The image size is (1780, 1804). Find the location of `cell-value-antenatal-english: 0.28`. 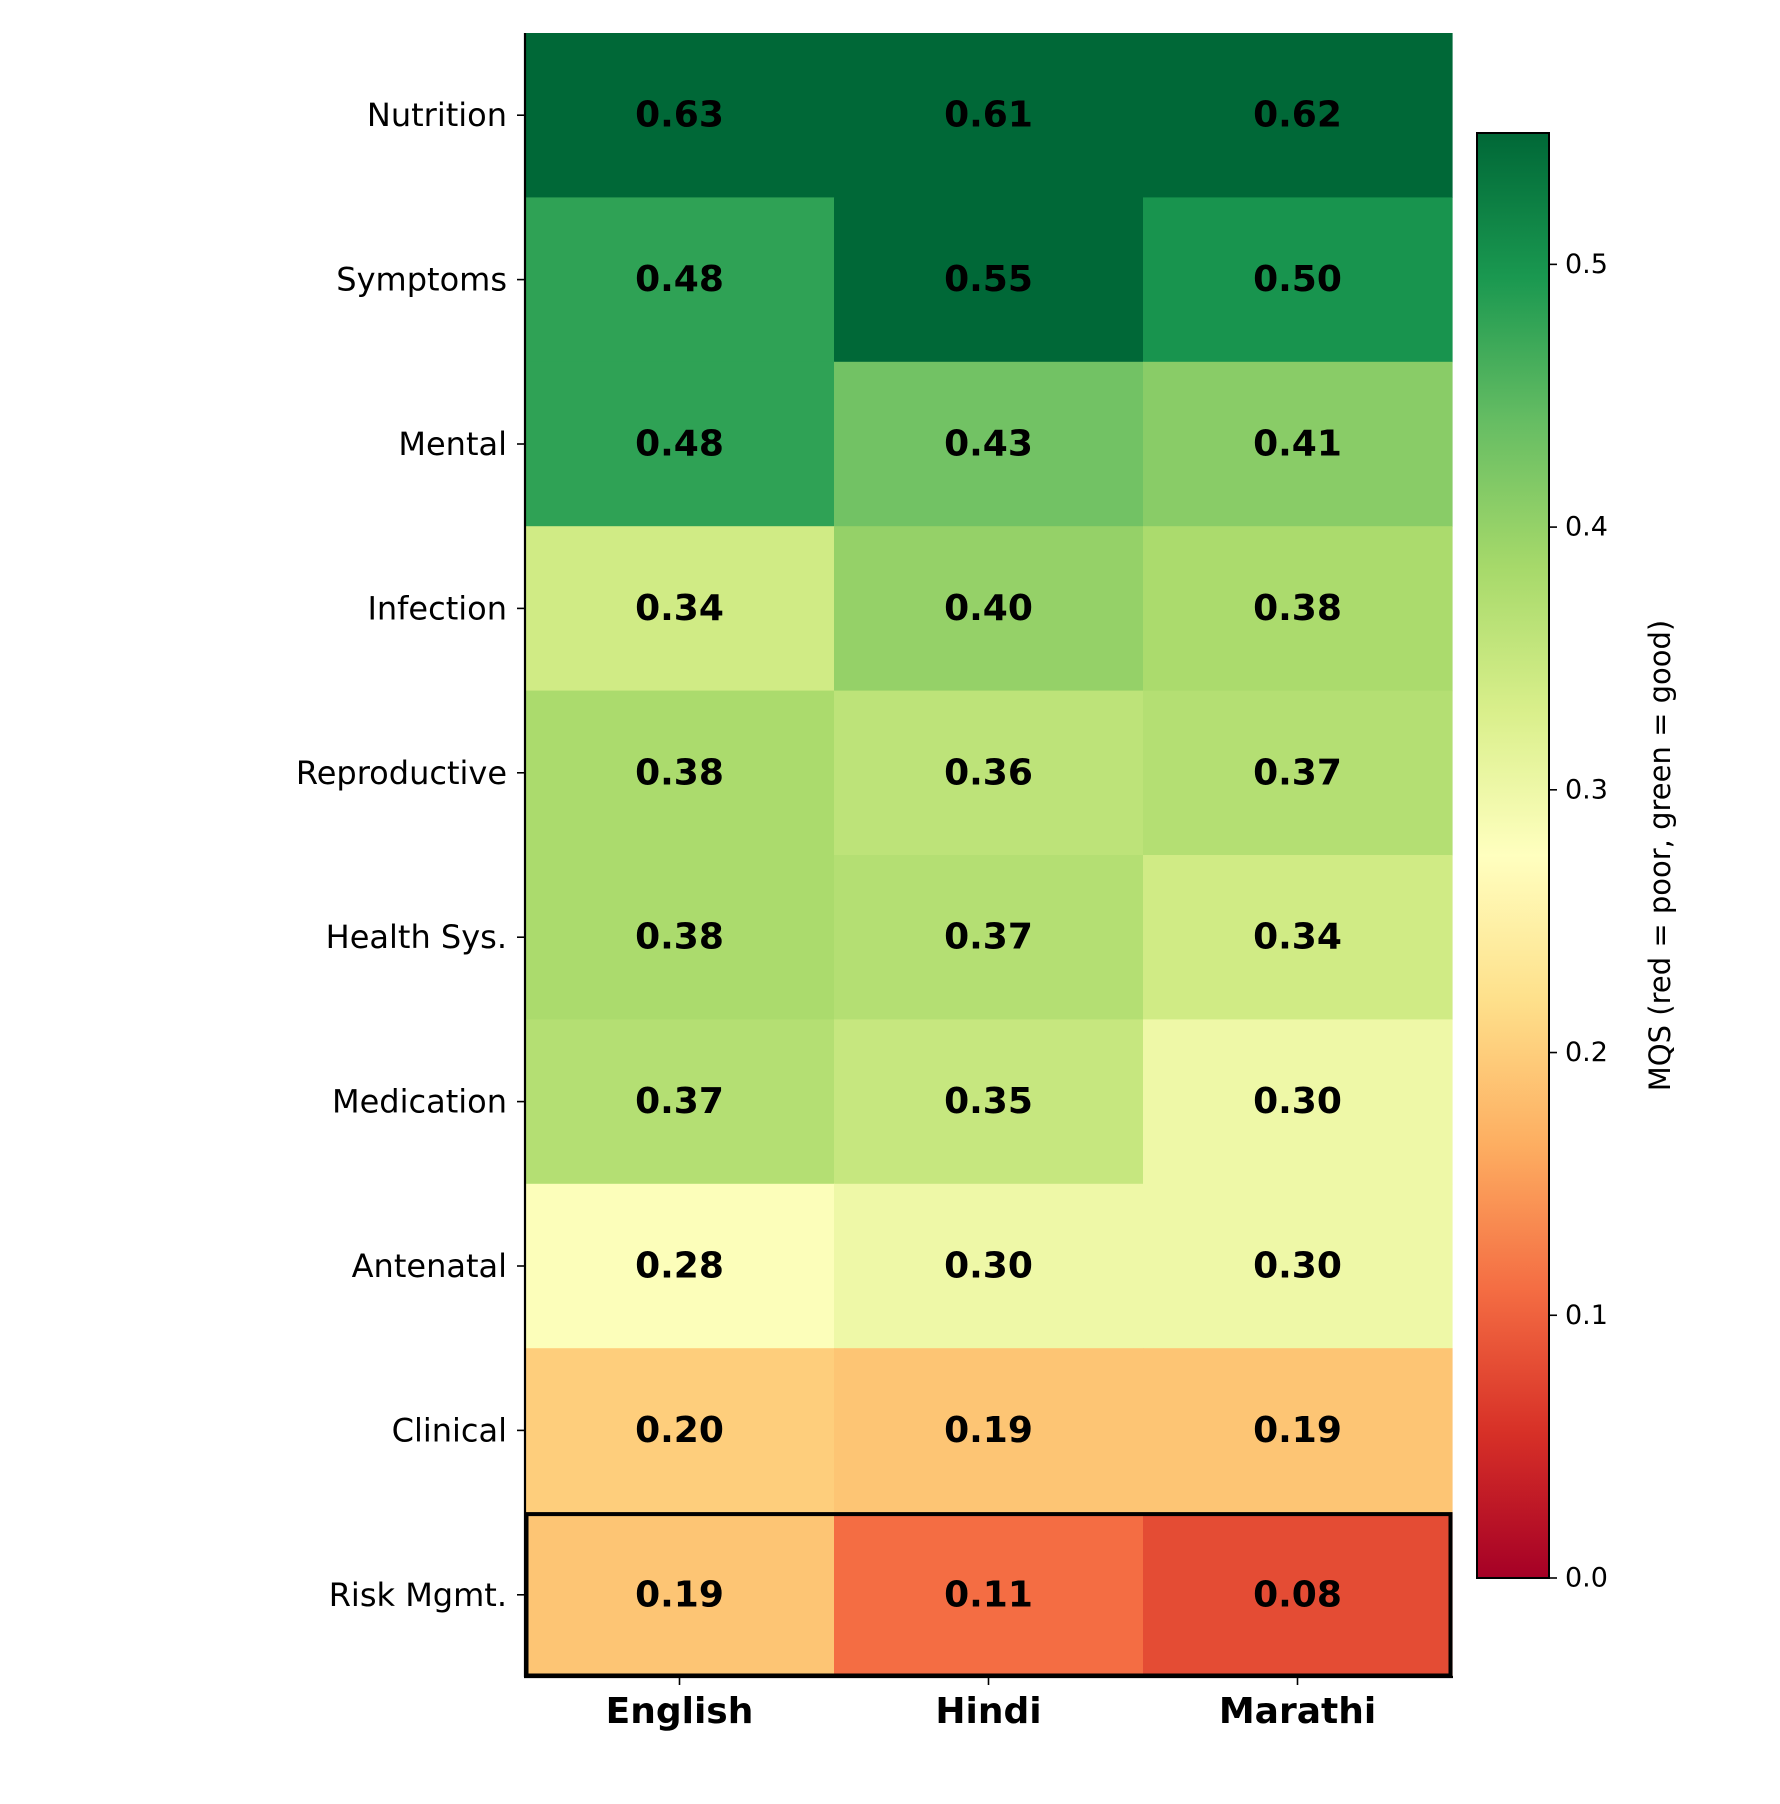

cell-value-antenatal-english: 0.28 is located at coordinates (679, 1266).